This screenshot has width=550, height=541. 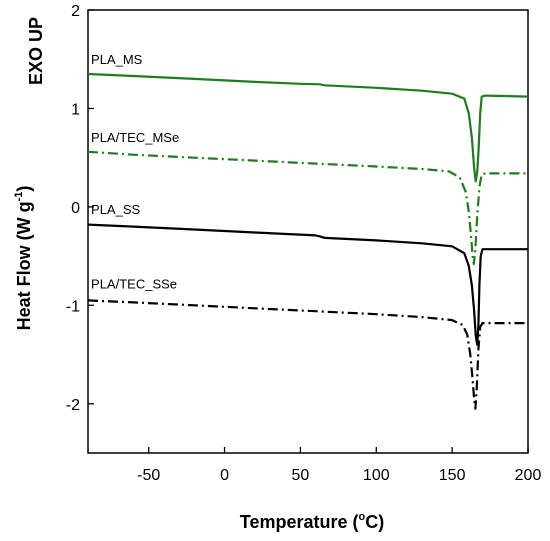 I want to click on x-tick-label: 150, so click(x=452, y=475).